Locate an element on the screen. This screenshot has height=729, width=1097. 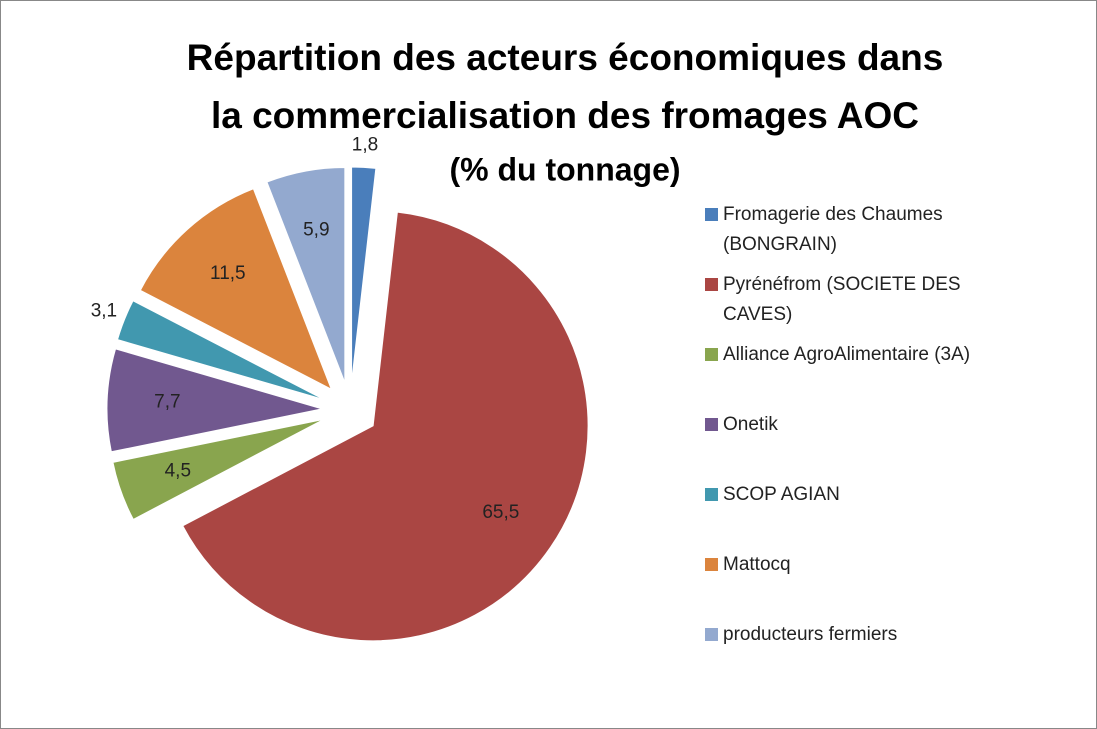
data-label: 11,5 is located at coordinates (228, 273).